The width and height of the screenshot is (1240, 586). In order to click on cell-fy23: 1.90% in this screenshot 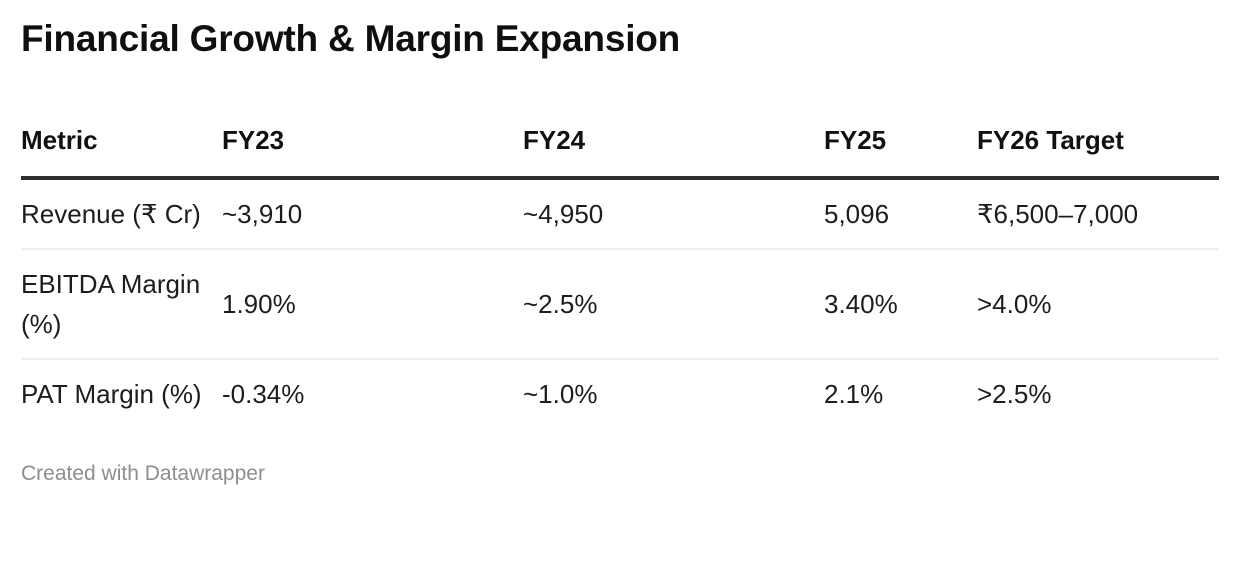, I will do `click(259, 303)`.